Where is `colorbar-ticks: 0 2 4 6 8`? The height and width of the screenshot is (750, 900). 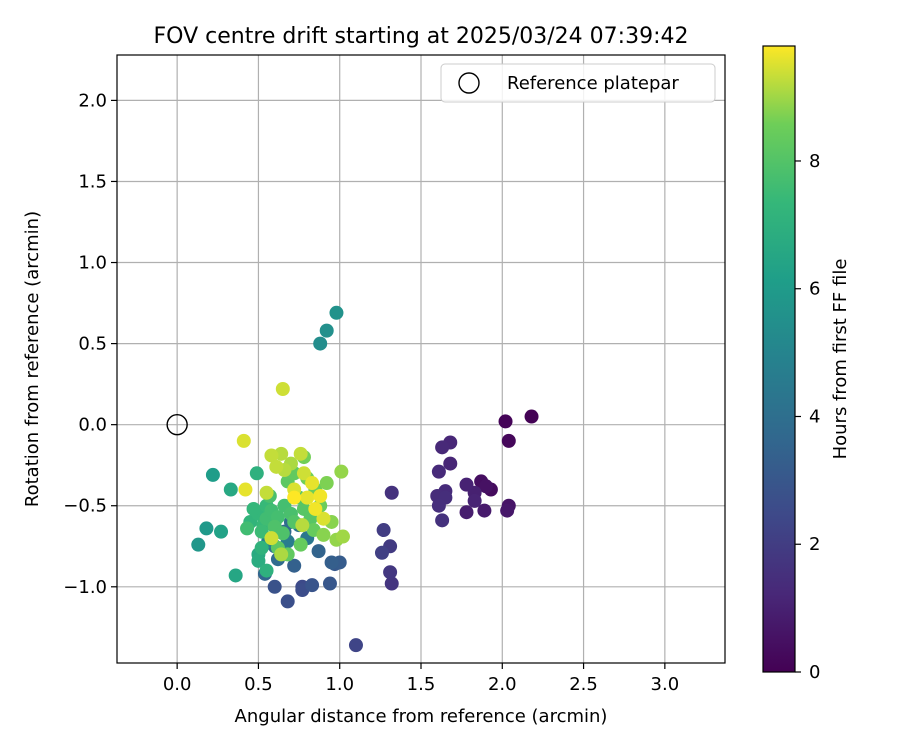 colorbar-ticks: 0 2 4 6 8 is located at coordinates (807, 417).